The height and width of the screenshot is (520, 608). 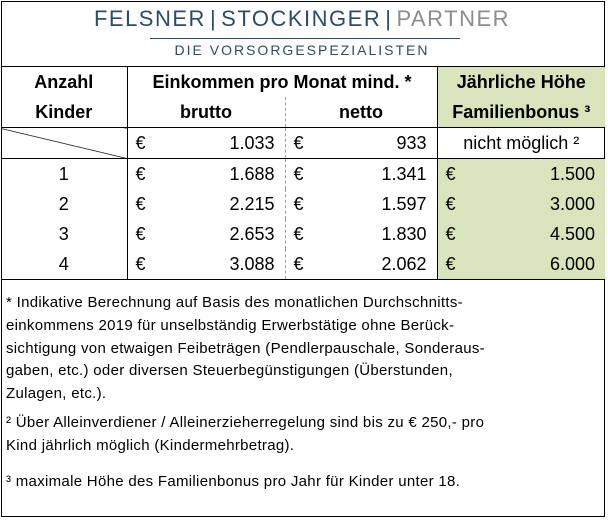 I want to click on header-anzahl: Anzahl, so click(x=64, y=81).